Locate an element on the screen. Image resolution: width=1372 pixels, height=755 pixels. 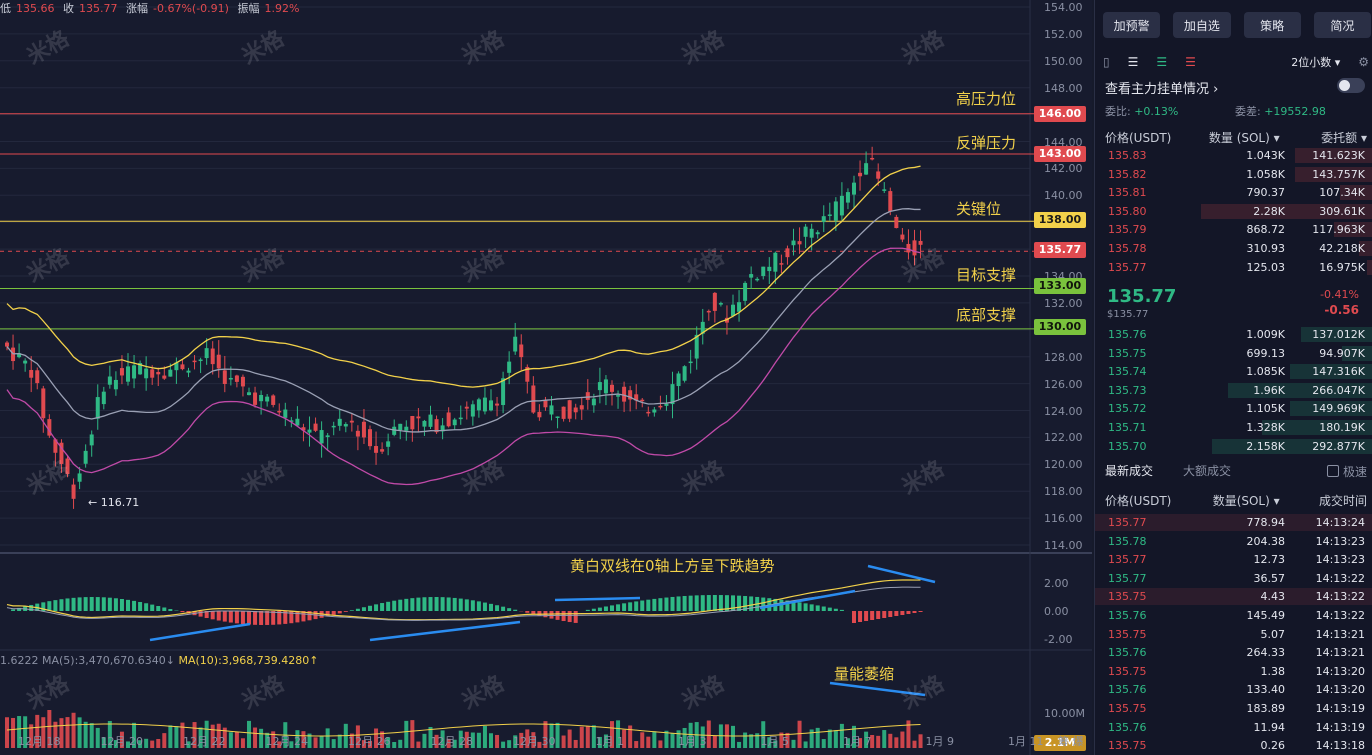
price-axis-tick: 116.00 is located at coordinates (1063, 519).